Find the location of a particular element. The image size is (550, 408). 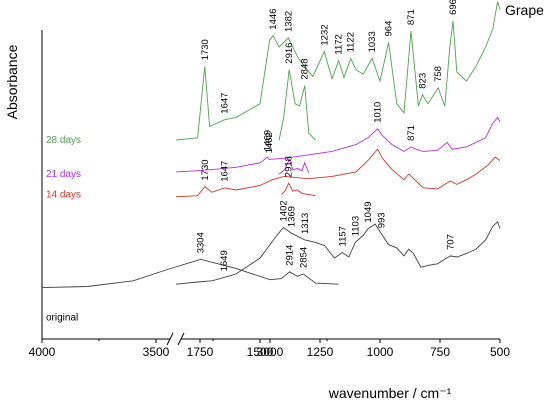

peak-label: 1313 is located at coordinates (305, 223).